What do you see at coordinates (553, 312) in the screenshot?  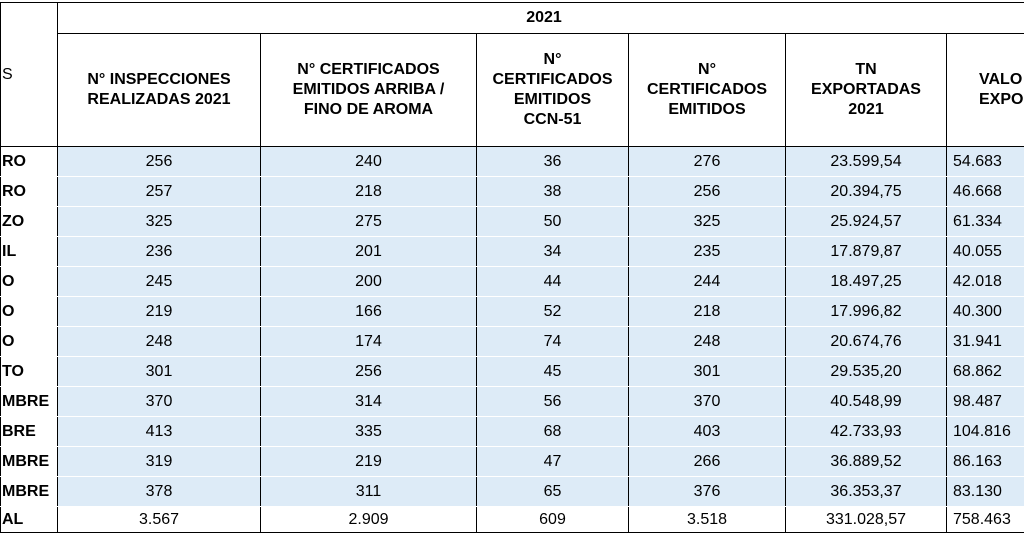 I see `cell: 52` at bounding box center [553, 312].